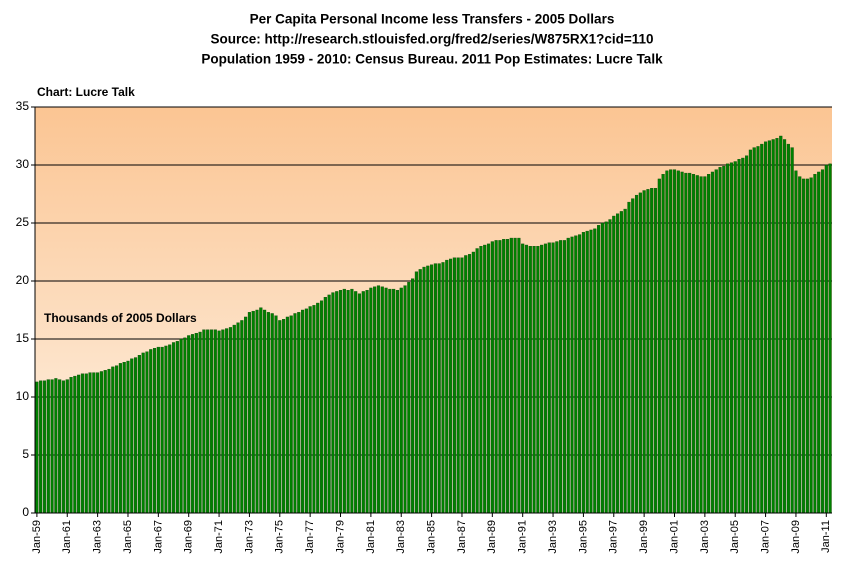 Image resolution: width=850 pixels, height=576 pixels. Describe the element at coordinates (25, 512) in the screenshot. I see `y-tick-label: 0` at that location.